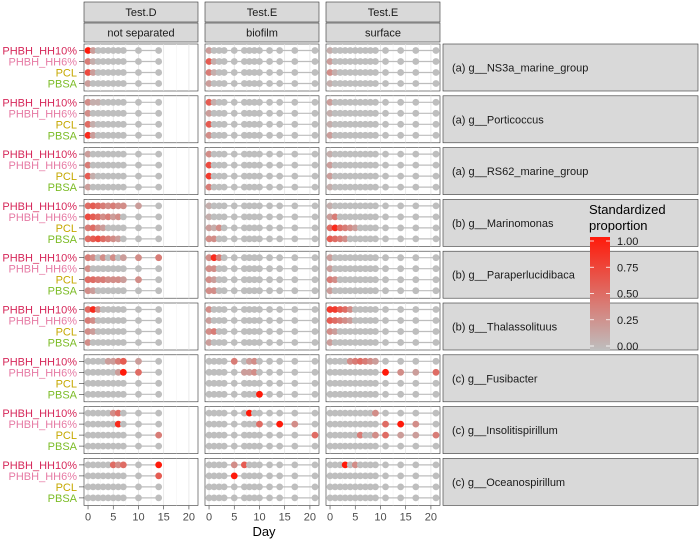 The height and width of the screenshot is (543, 700). I want to click on y-tick-label: PHBH_HH10%, so click(39, 466).